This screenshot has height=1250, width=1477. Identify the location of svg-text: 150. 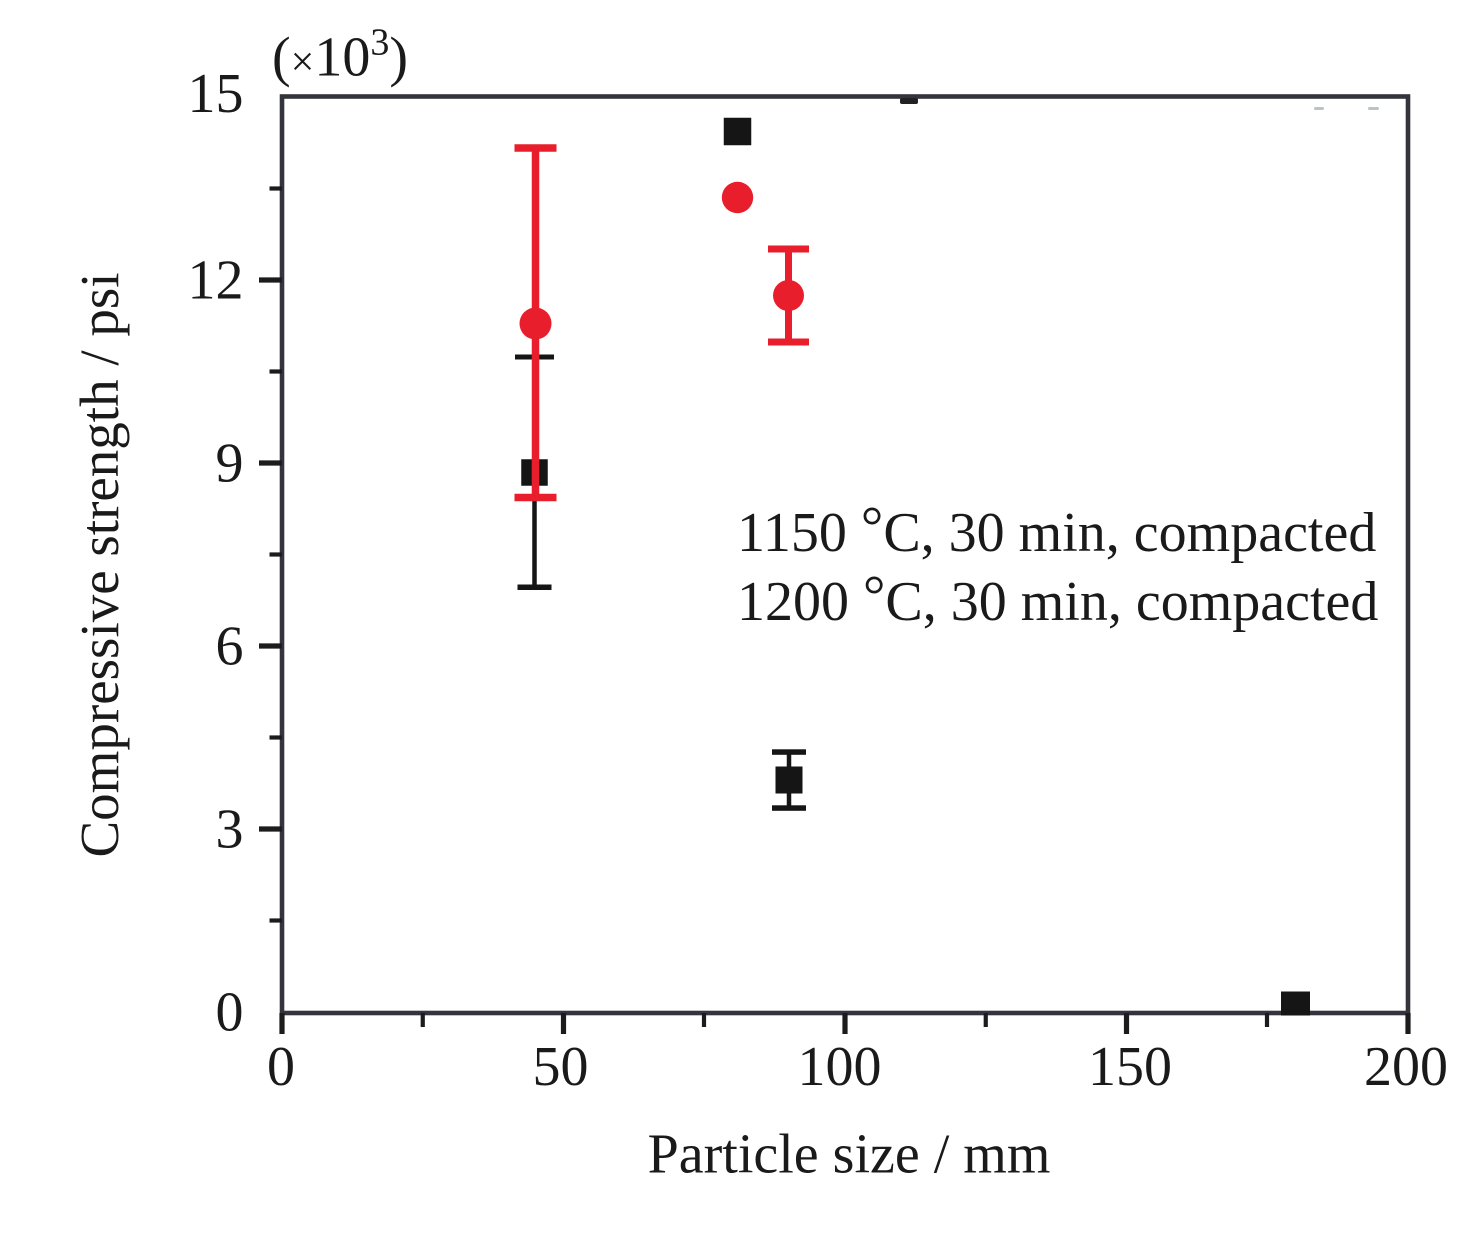
(1130, 1067).